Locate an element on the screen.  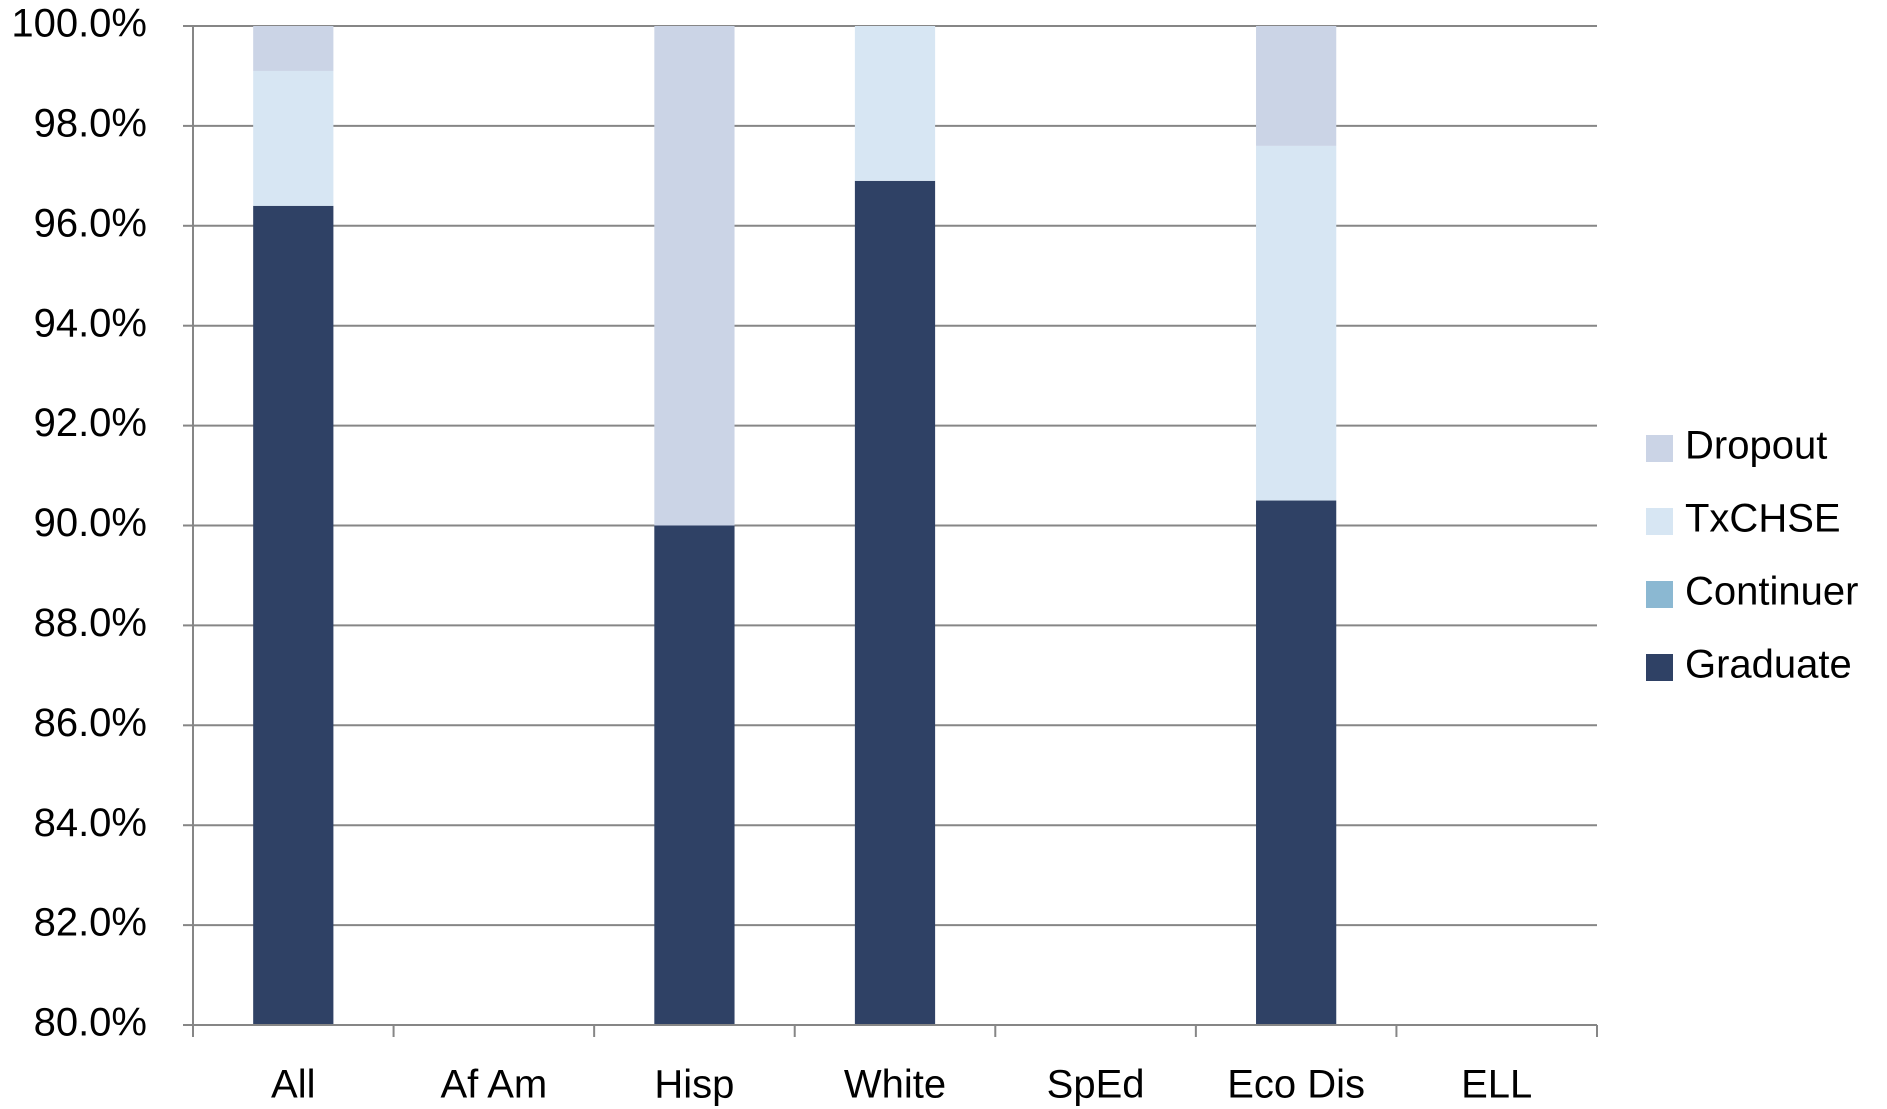
x-tick-label: SpEd is located at coordinates (1096, 1085).